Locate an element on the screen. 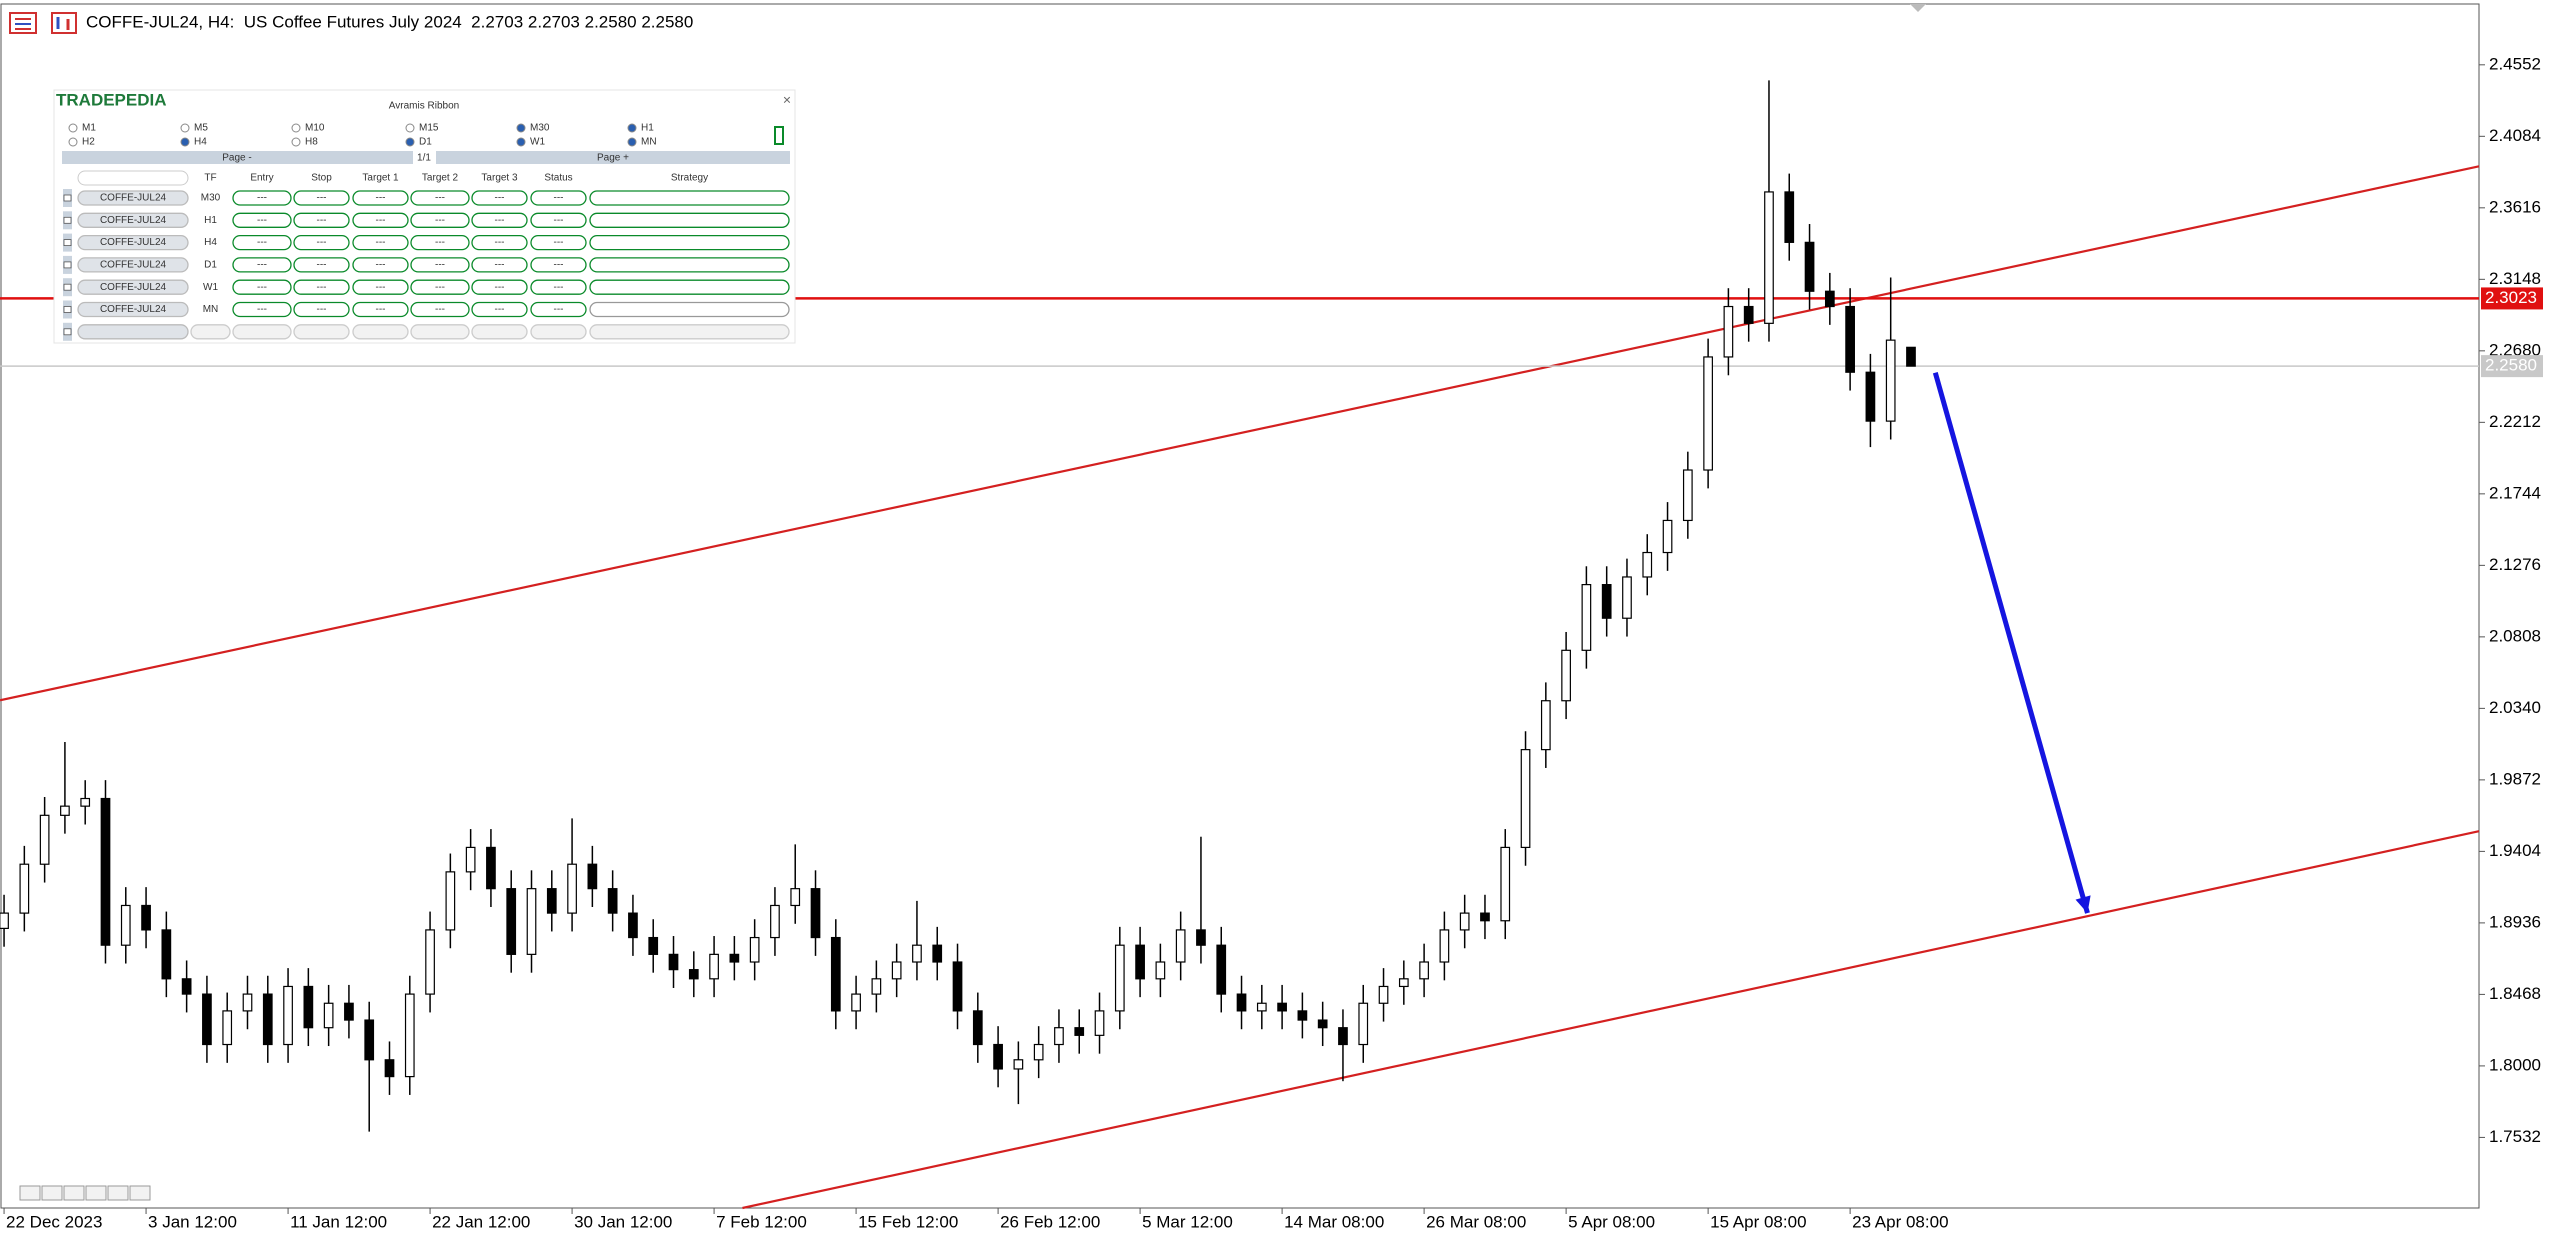  x-tick-label: 22 Jan 12:00 is located at coordinates (481, 1221).